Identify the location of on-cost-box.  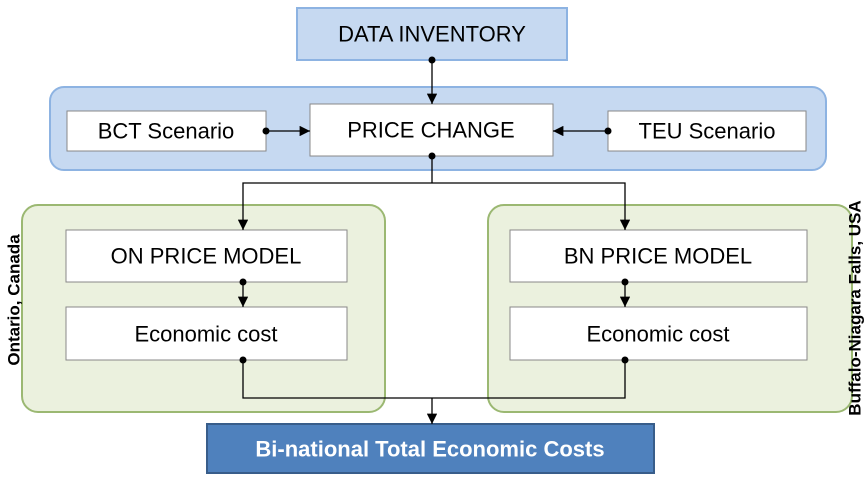
(206, 333).